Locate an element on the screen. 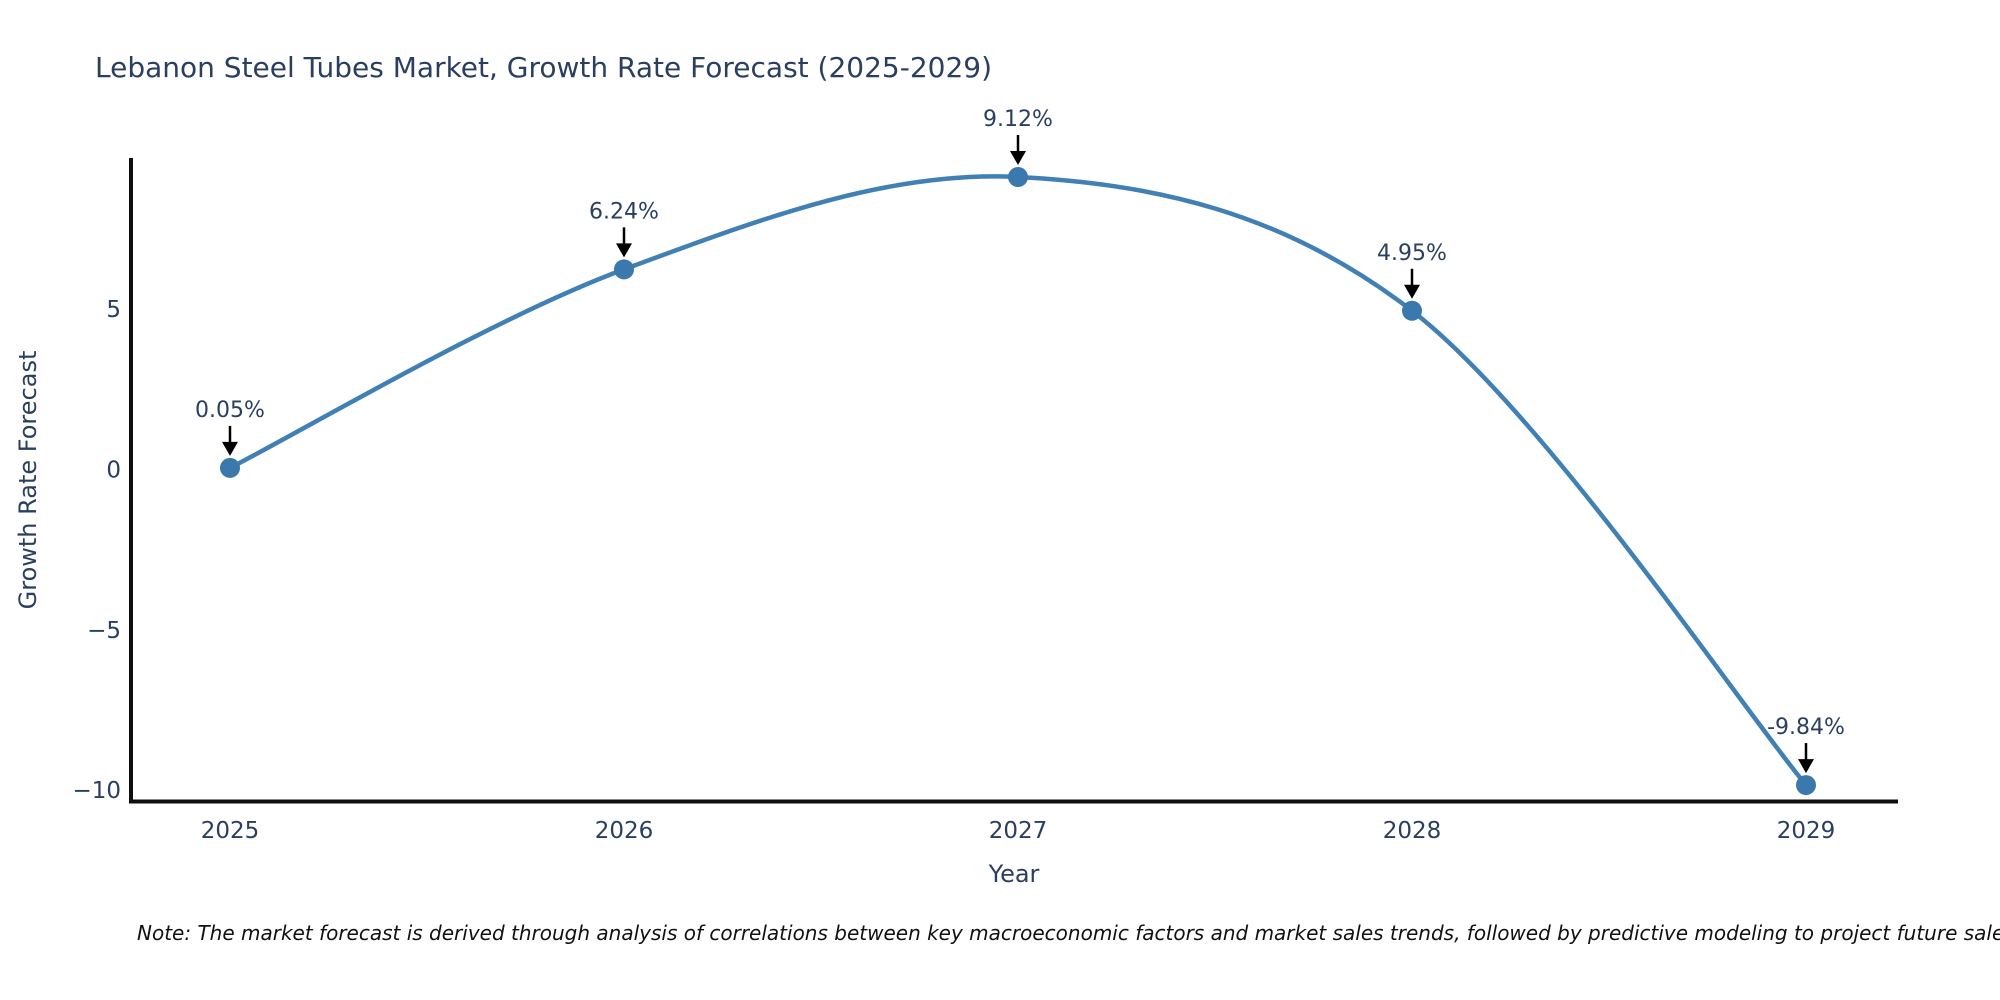  annotation-2029: -9.84% is located at coordinates (1806, 744).